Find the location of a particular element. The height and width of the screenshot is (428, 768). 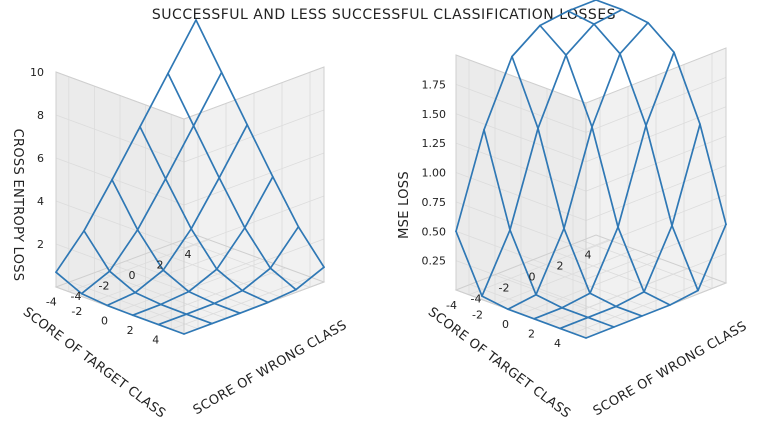

plot-1-zlabel: MSE LOSS is located at coordinates (404, 205).